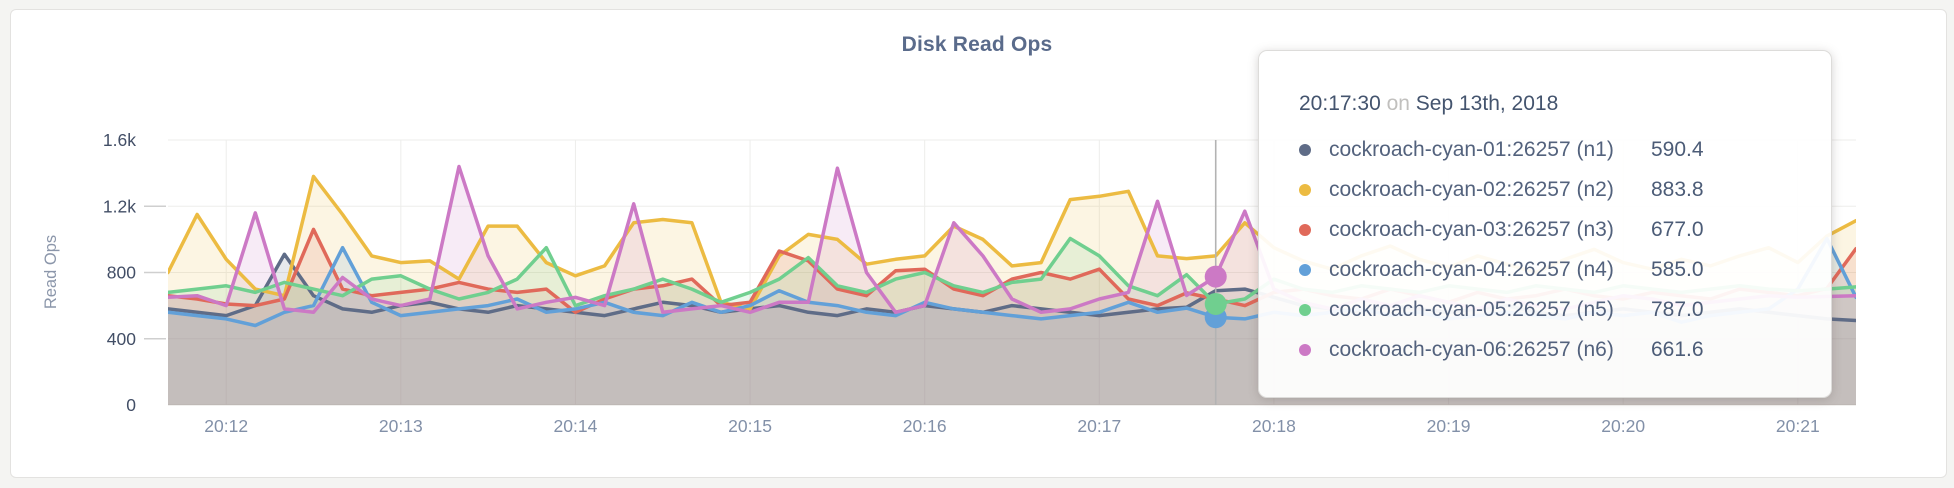 The image size is (1954, 488). I want to click on tooltip-row: cockroach-cyan-01:26257 (n1) 590.4, so click(1550, 150).